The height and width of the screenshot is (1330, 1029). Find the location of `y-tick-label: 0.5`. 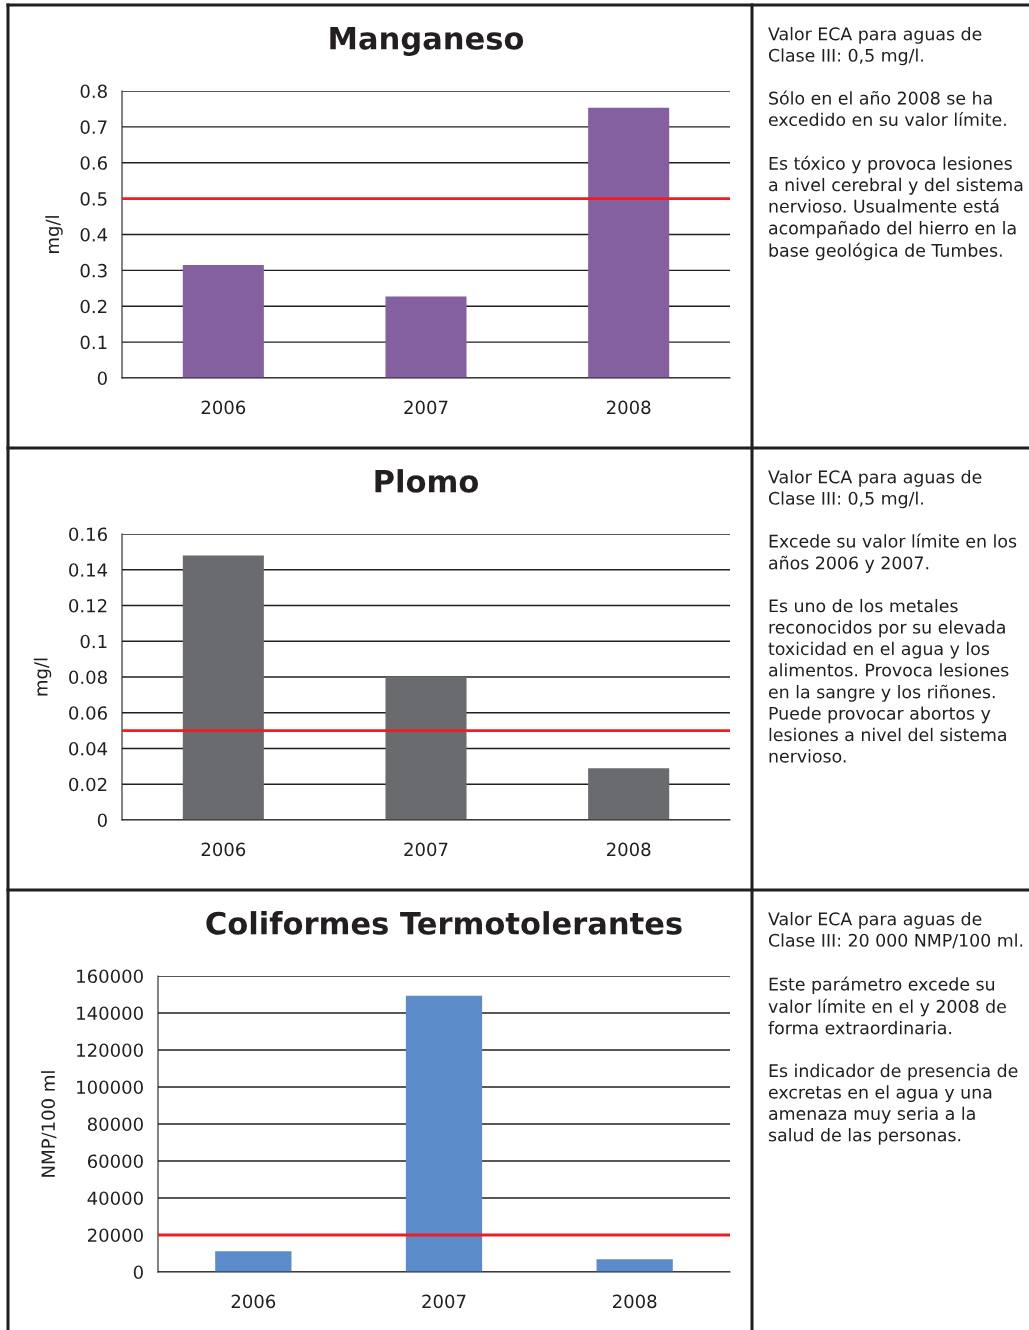

y-tick-label: 0.5 is located at coordinates (93, 199).